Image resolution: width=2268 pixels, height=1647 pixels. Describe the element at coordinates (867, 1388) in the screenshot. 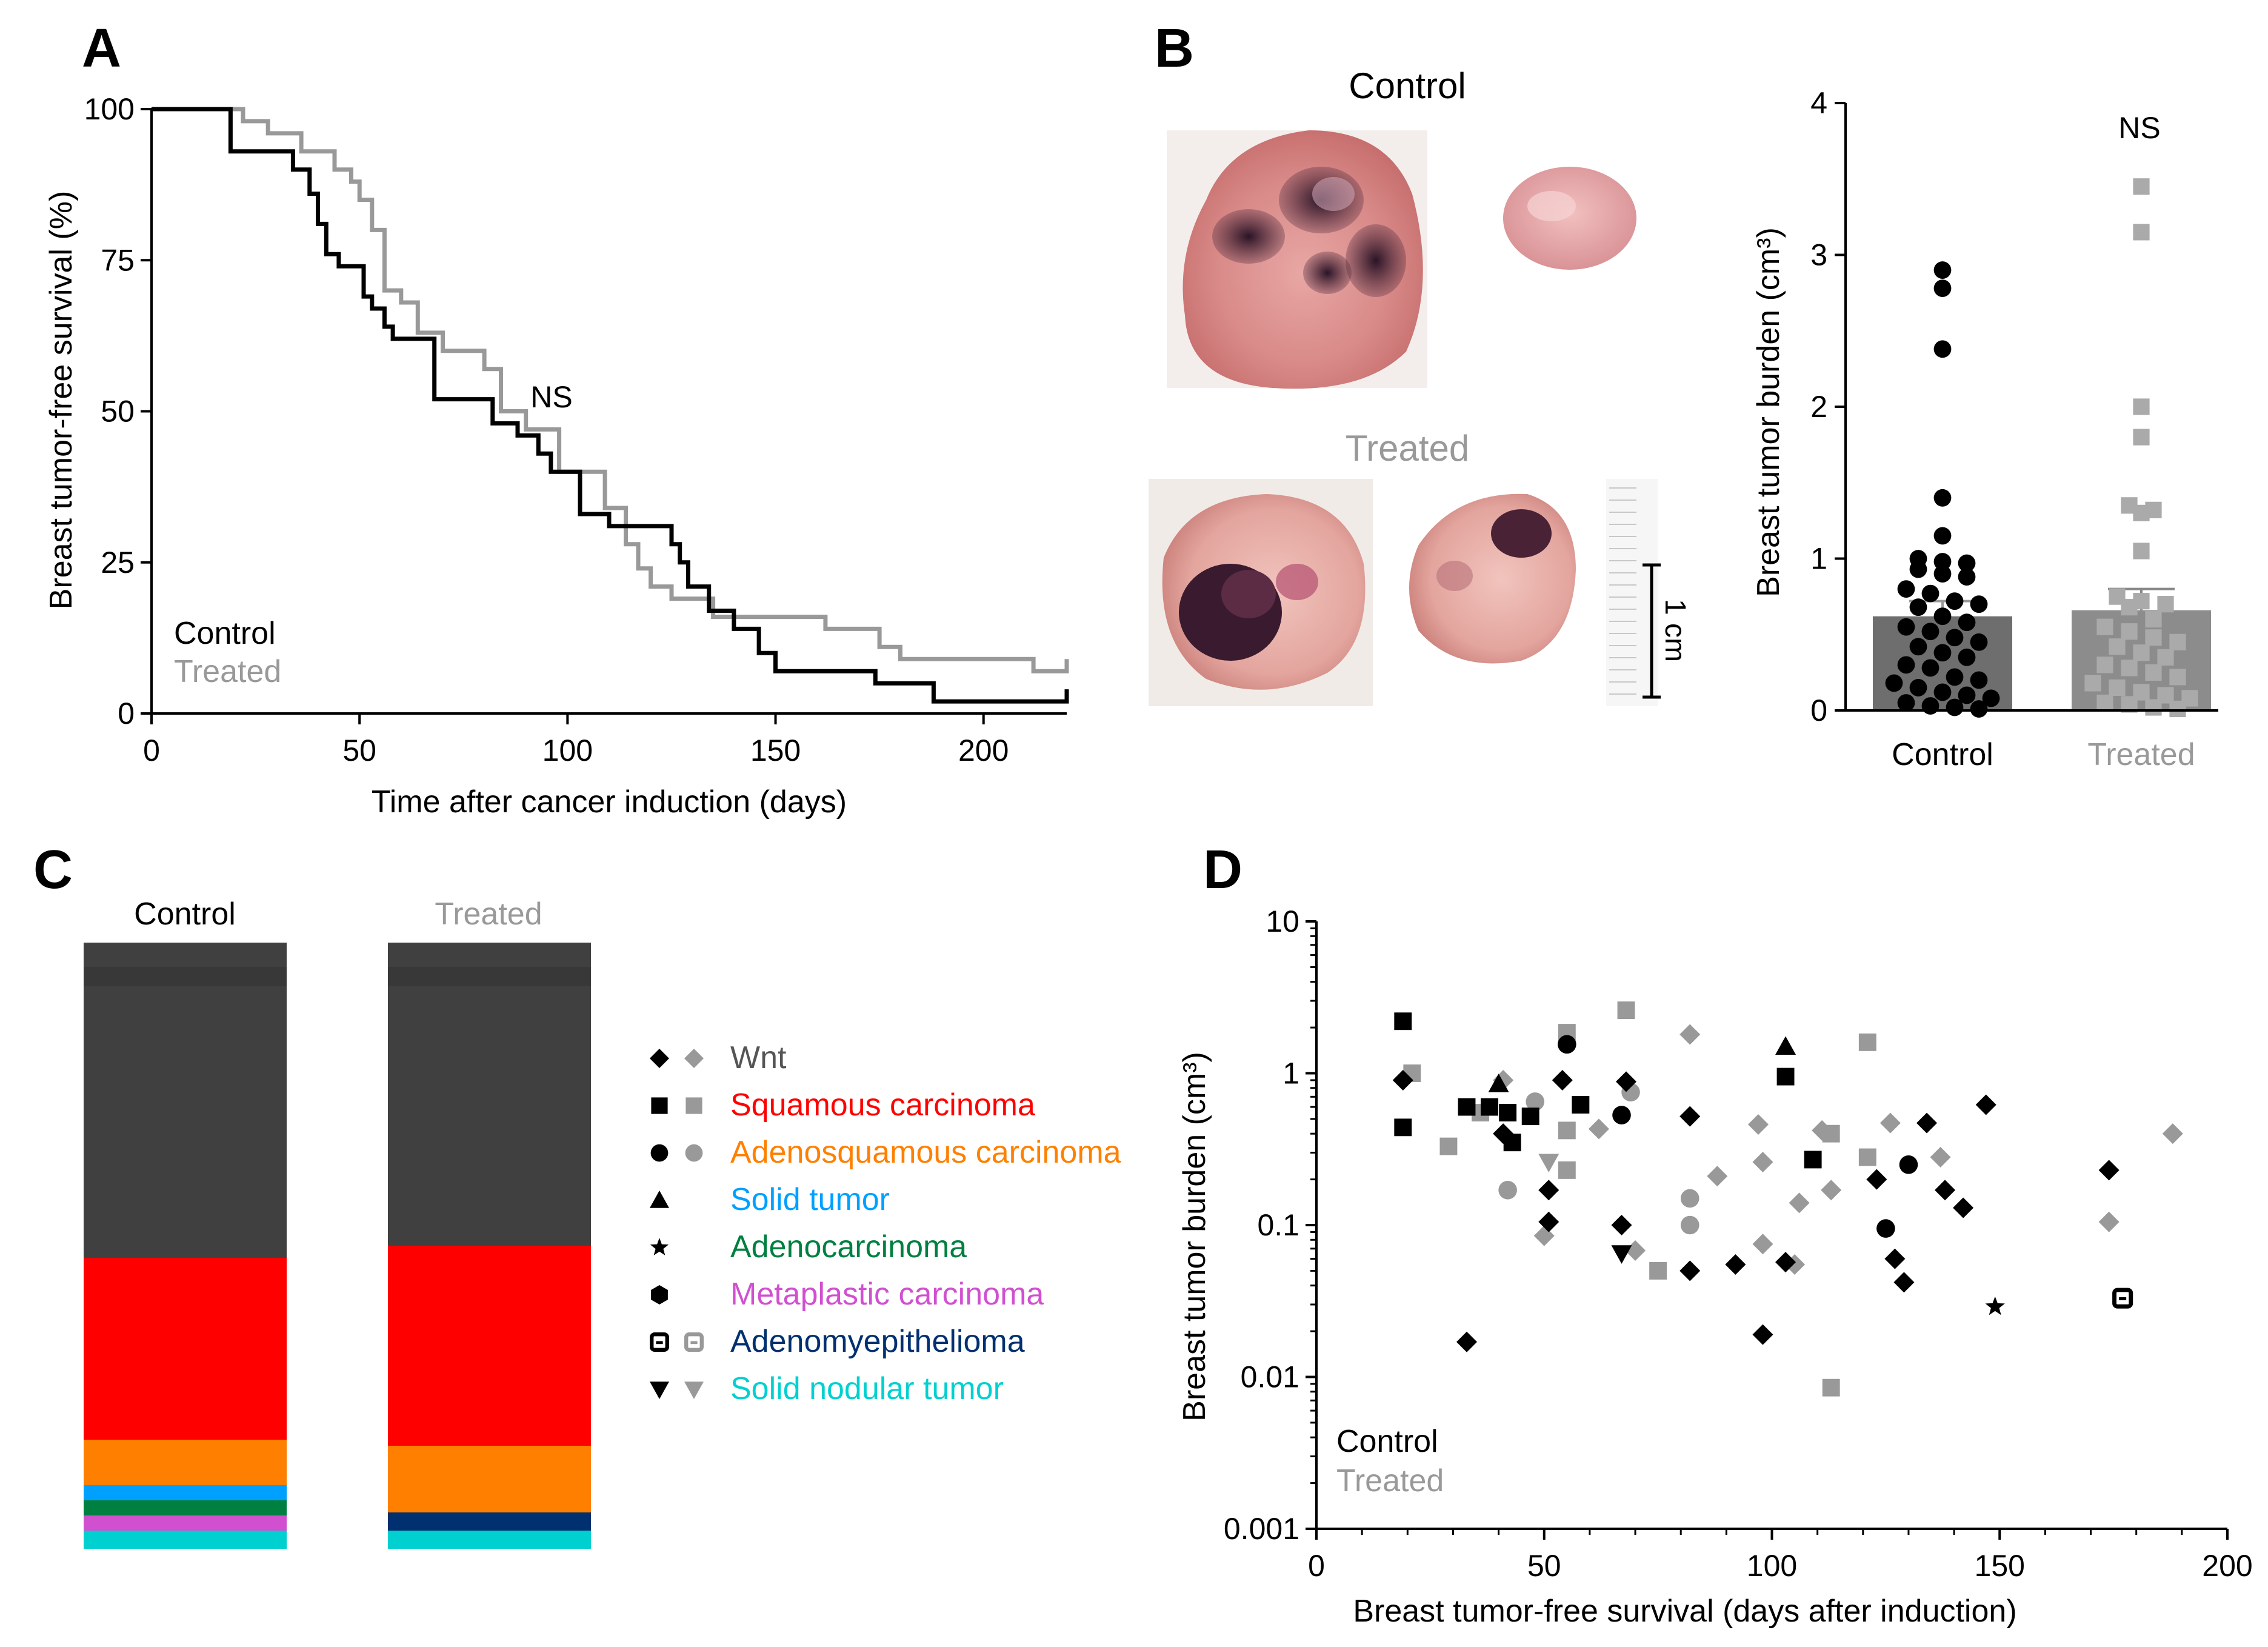

I see `legend-label-nodular: Solid nodular tumor` at that location.